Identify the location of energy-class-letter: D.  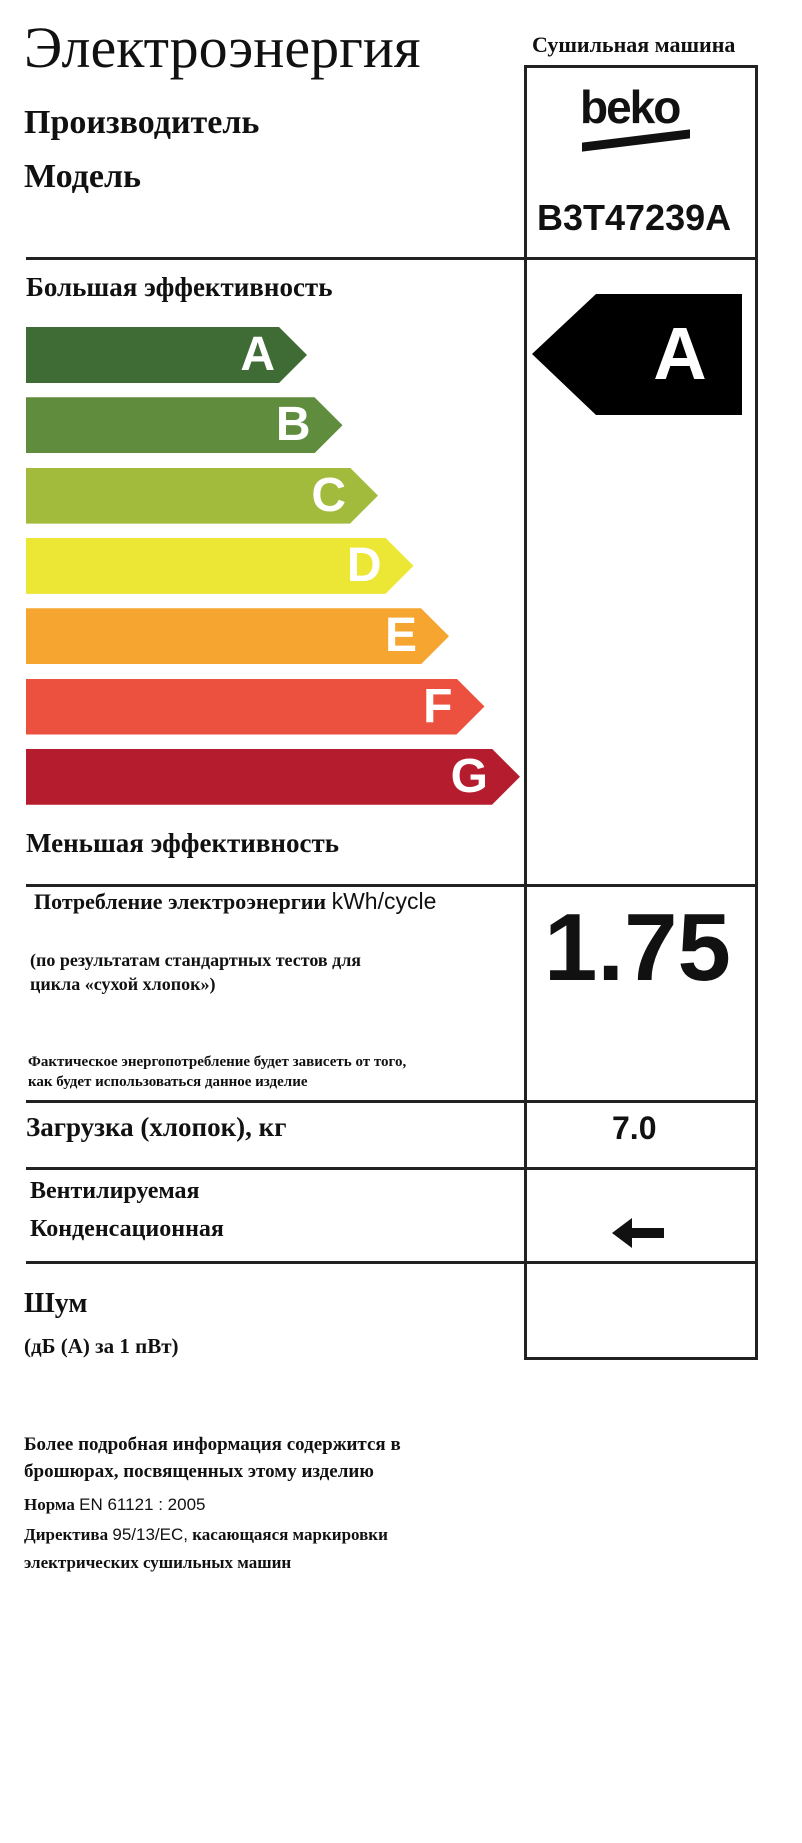
(364, 565).